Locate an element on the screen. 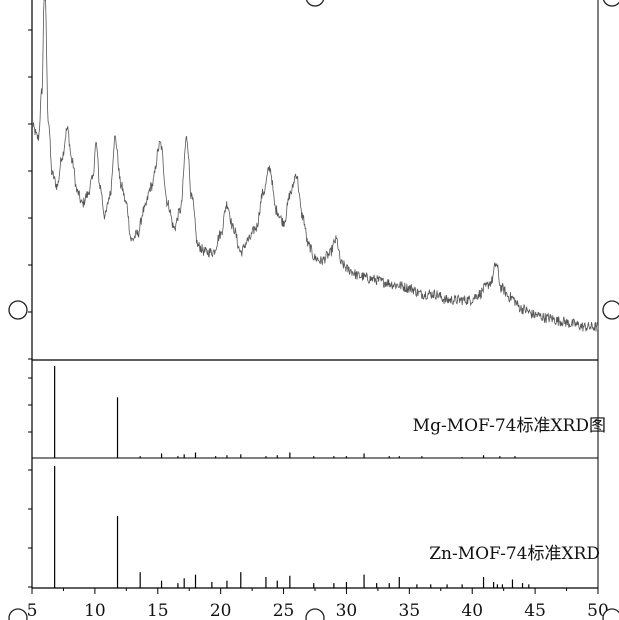 Image resolution: width=619 pixels, height=620 pixels. x-tick-label: 10 is located at coordinates (95, 610).